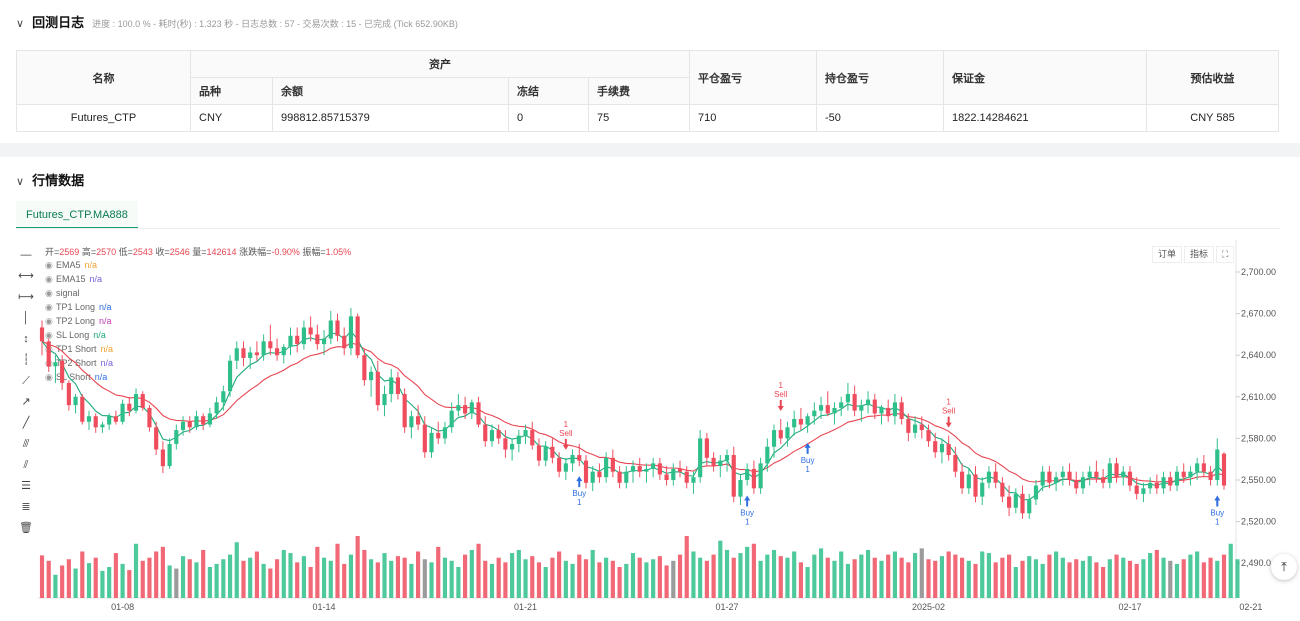  Describe the element at coordinates (26, 423) in the screenshot. I see `segment-line-icon: ╱` at that location.